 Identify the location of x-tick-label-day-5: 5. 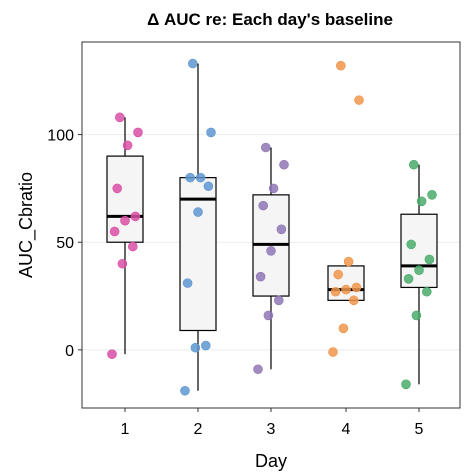
(419, 429).